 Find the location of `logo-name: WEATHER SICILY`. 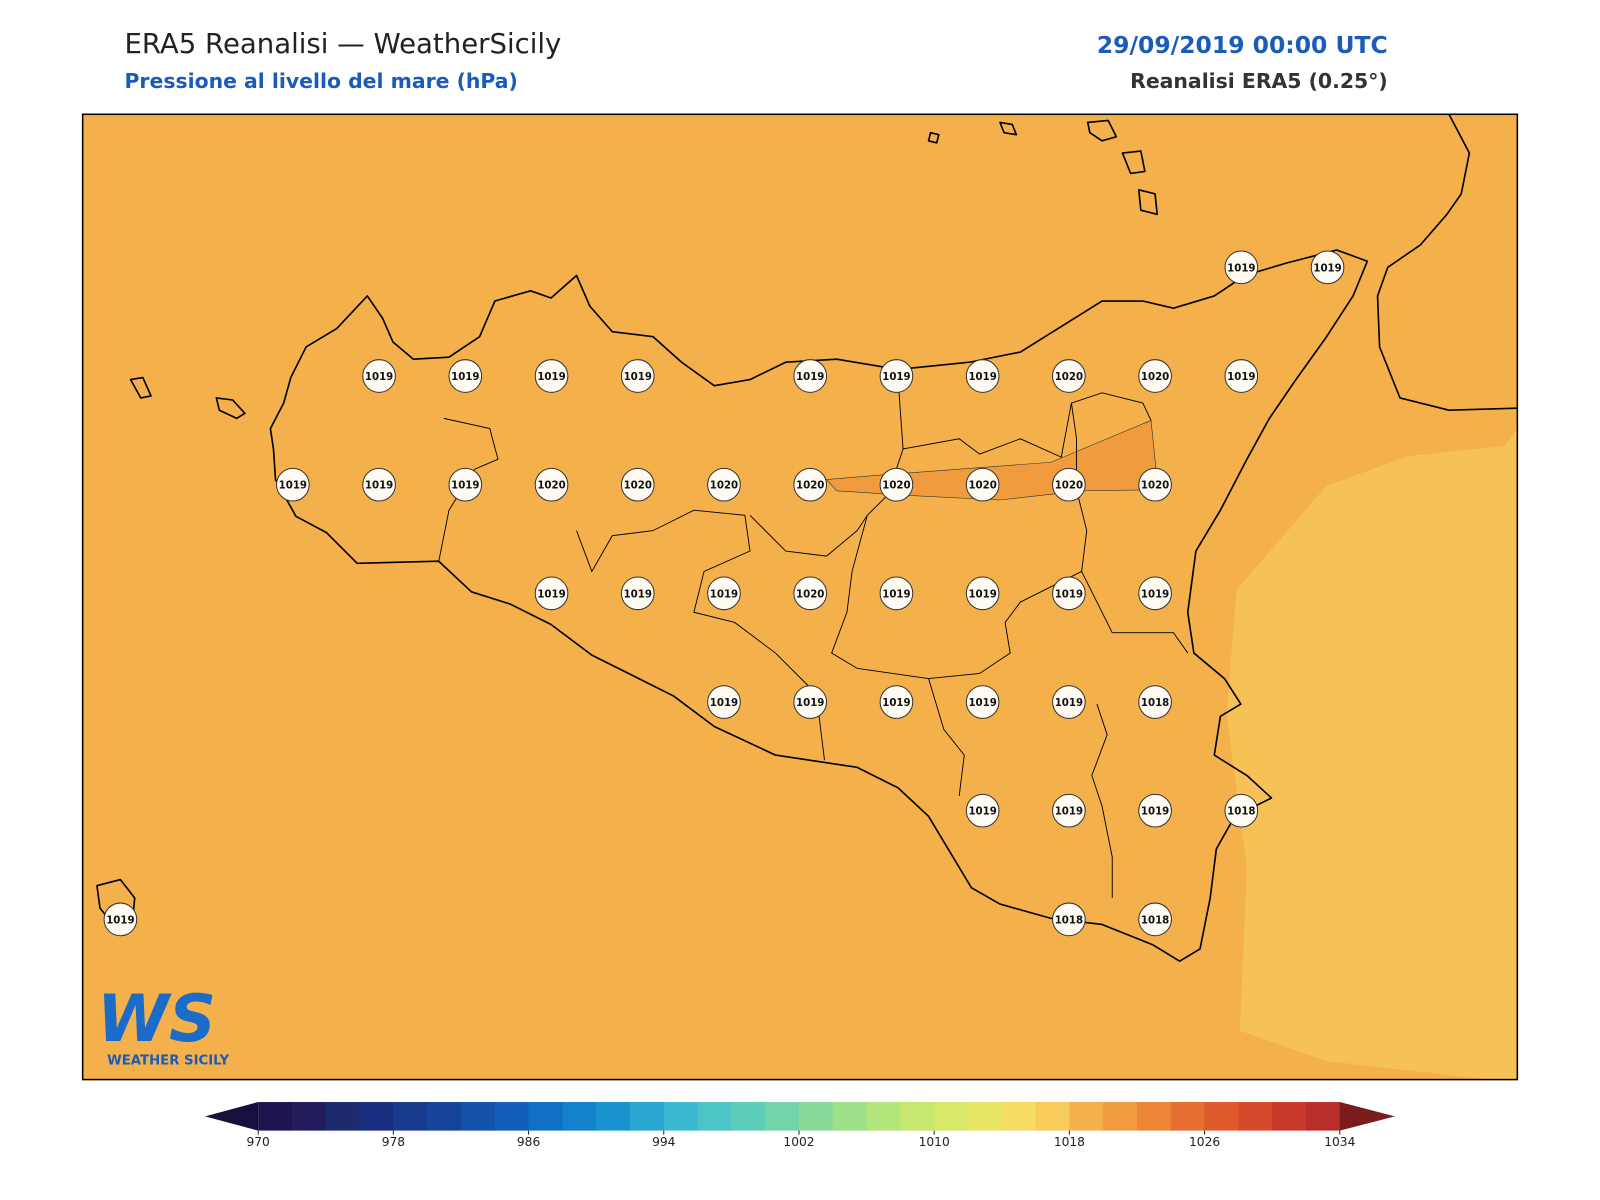

logo-name: WEATHER SICILY is located at coordinates (168, 1060).